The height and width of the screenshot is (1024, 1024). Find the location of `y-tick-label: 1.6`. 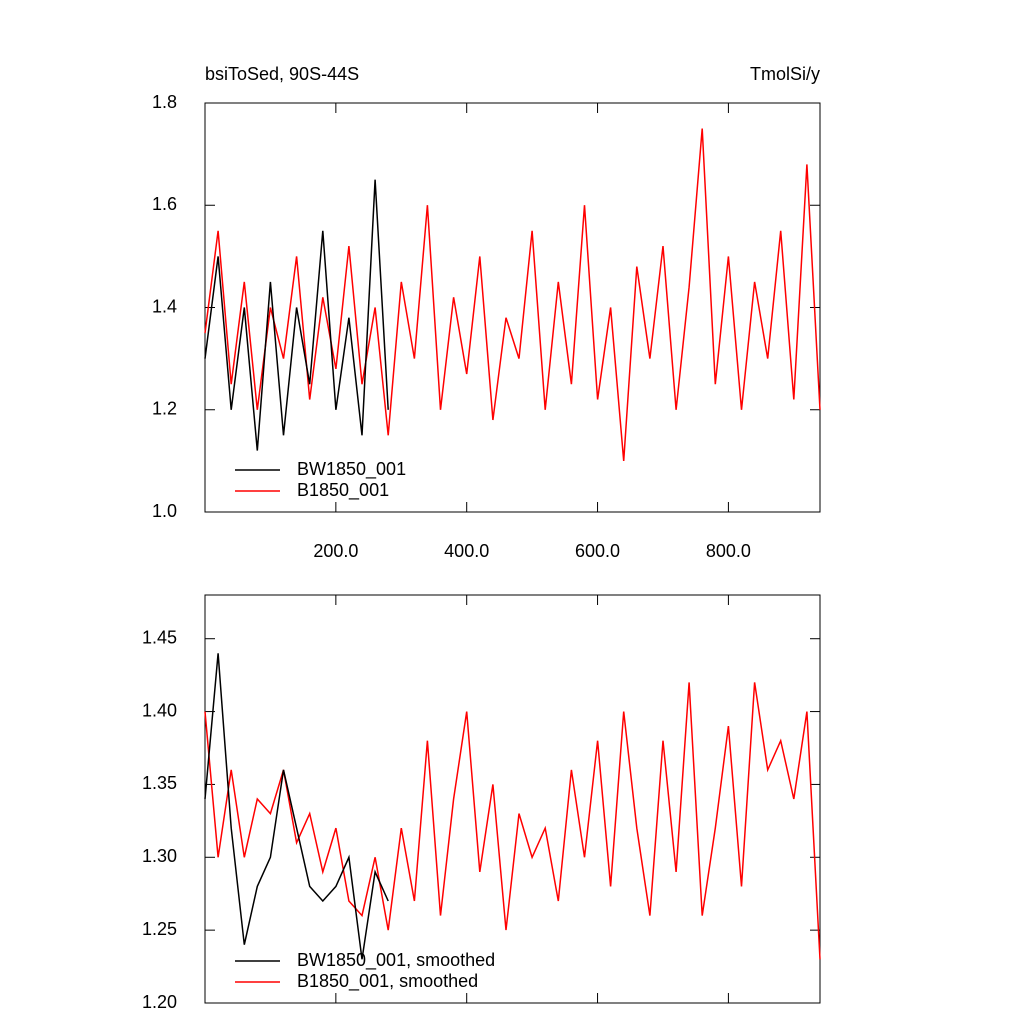

y-tick-label: 1.6 is located at coordinates (164, 204).